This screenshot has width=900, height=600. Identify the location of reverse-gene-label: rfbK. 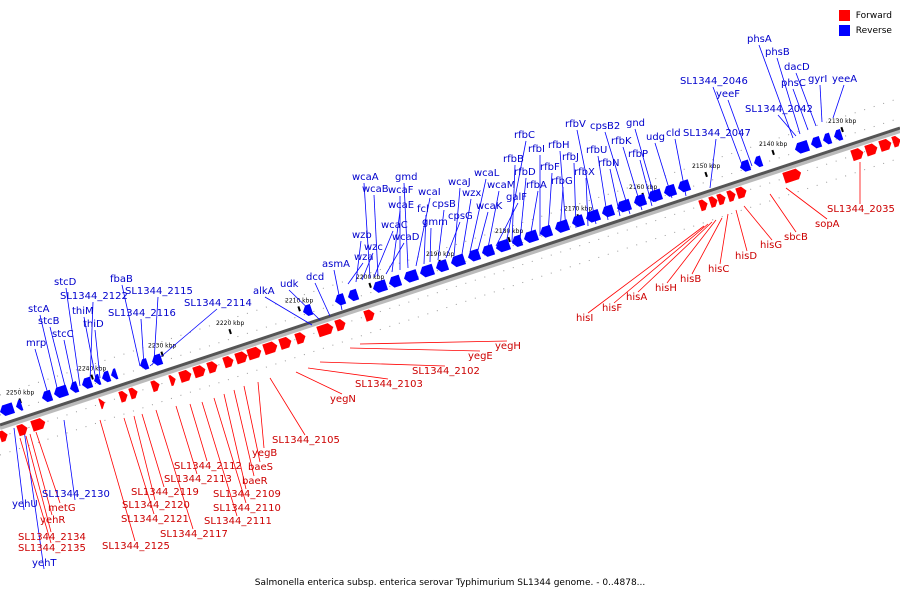
(621, 141).